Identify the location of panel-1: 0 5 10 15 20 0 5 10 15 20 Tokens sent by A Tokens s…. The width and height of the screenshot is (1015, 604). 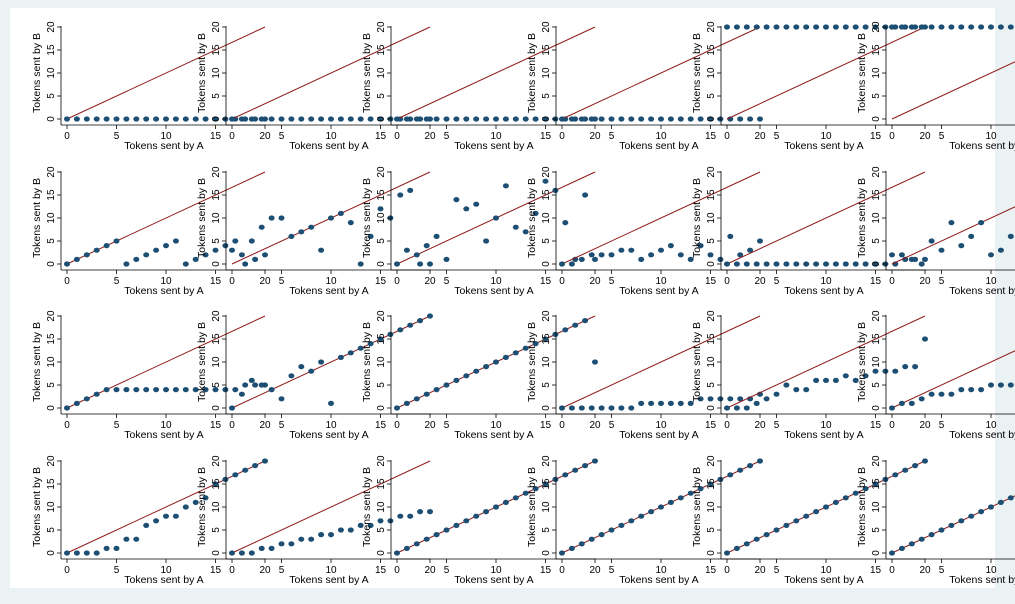
(151, 86).